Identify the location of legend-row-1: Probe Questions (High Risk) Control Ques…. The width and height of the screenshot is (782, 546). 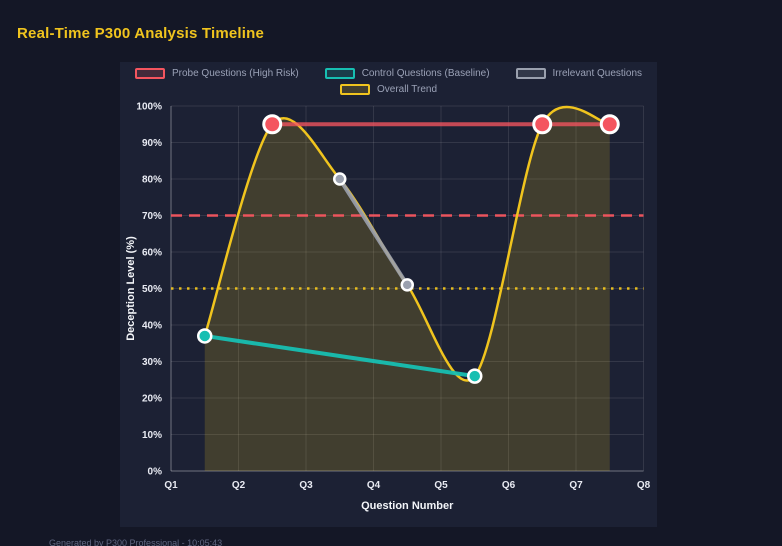
(388, 73).